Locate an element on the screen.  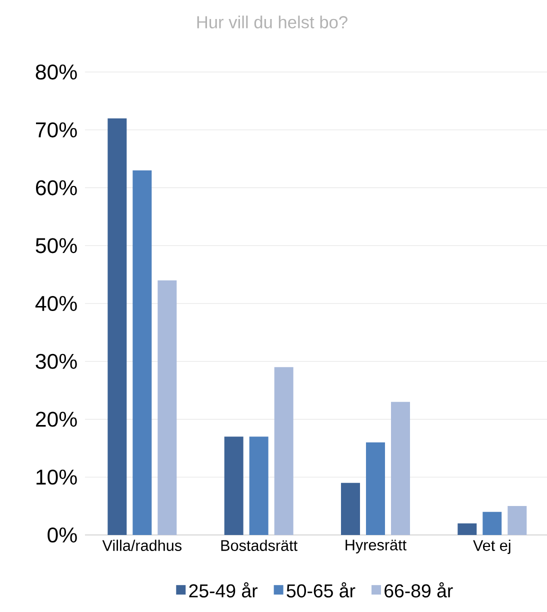
y-tick-label: 50% is located at coordinates (56, 246).